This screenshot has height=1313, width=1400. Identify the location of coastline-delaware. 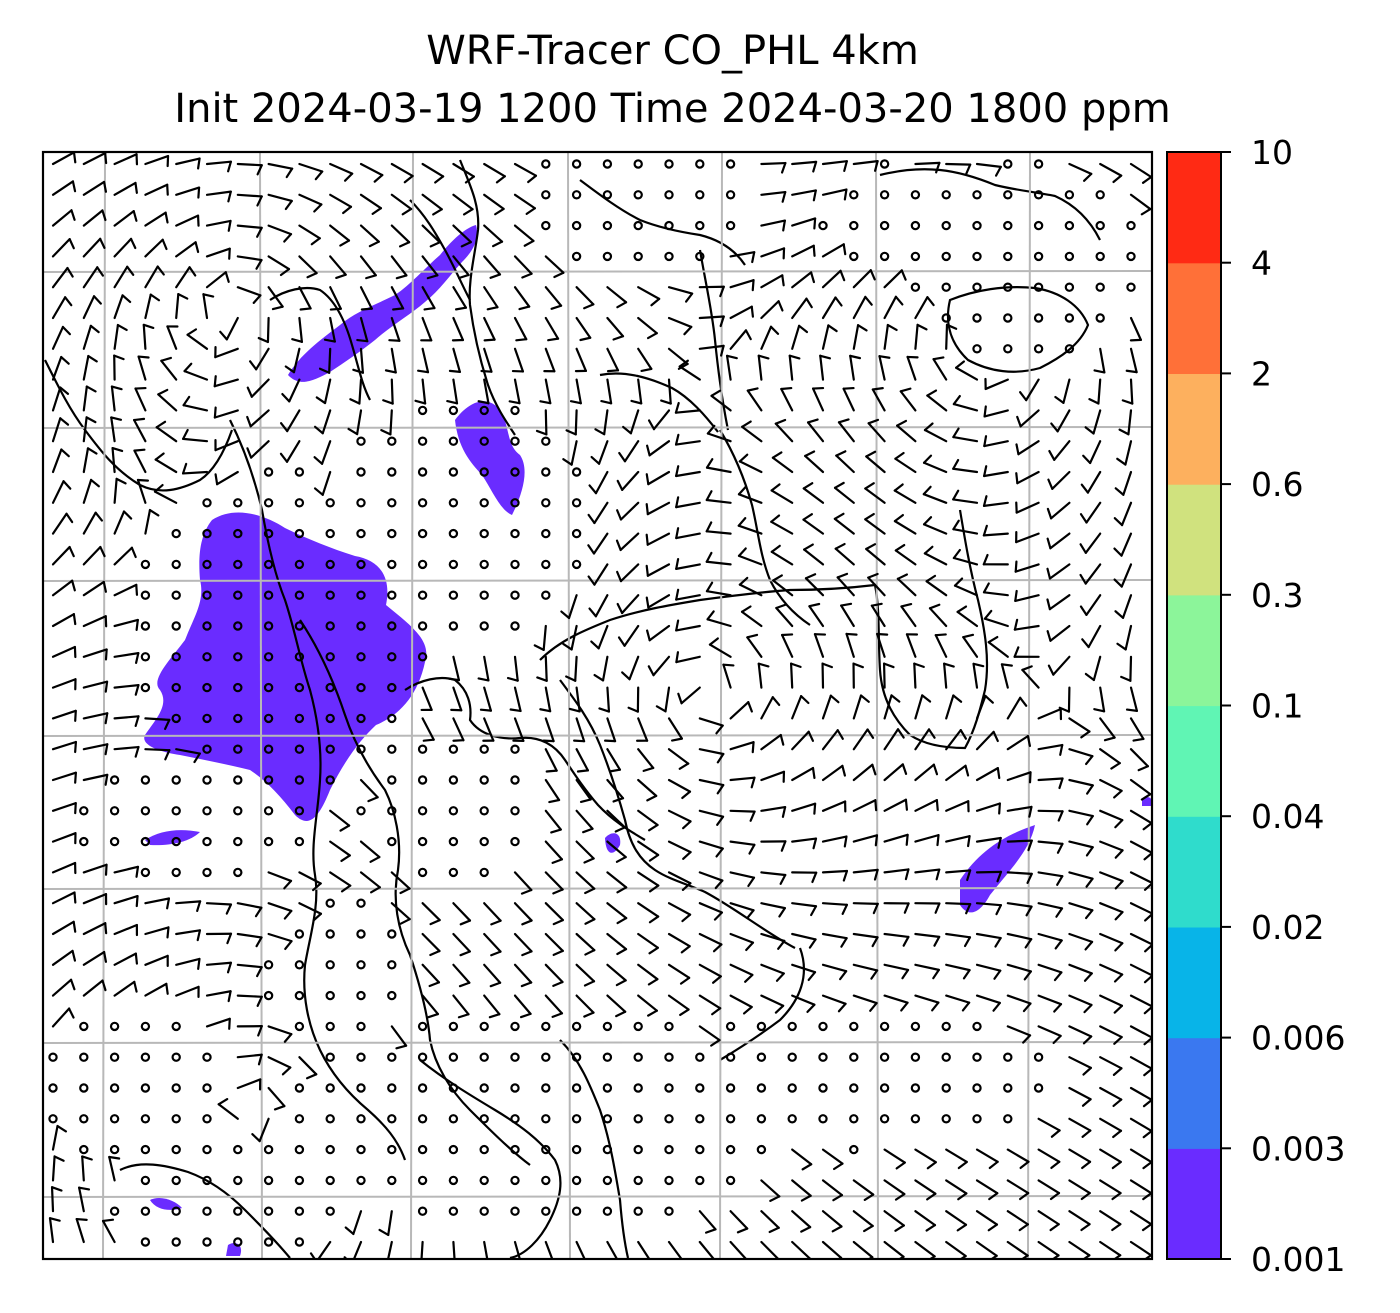
(764, 629).